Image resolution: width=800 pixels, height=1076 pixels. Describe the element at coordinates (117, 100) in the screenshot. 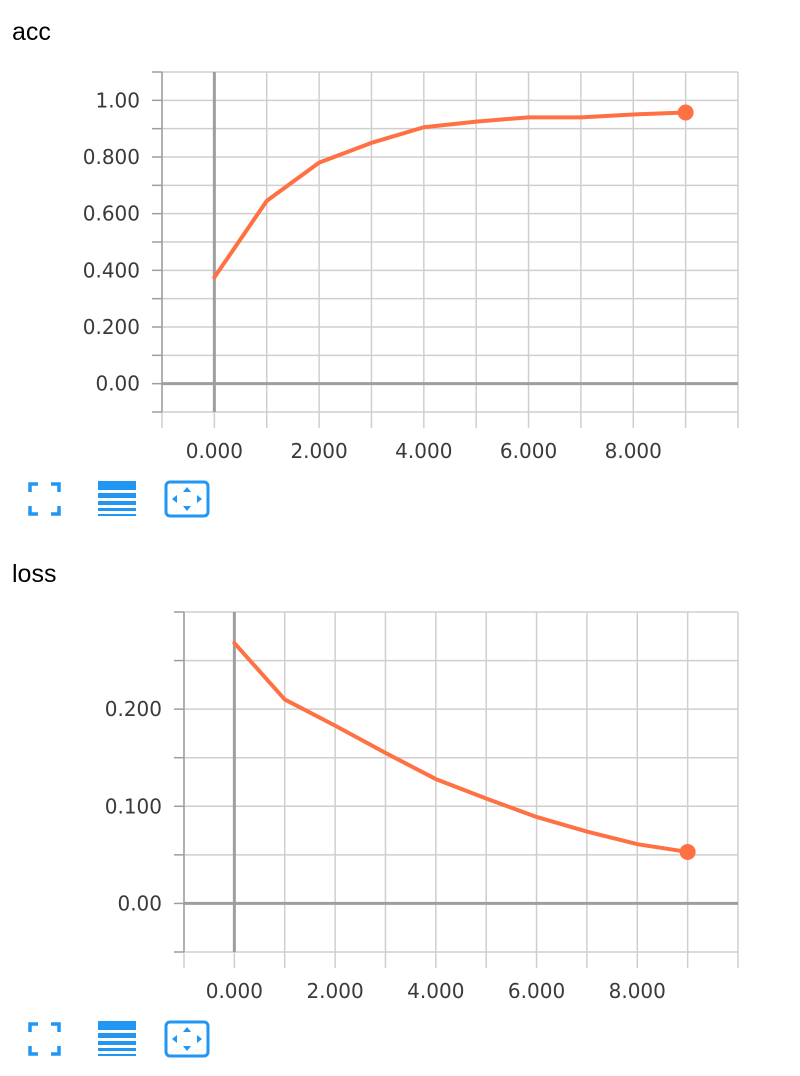

I see `y-tick-label: 1.00` at that location.